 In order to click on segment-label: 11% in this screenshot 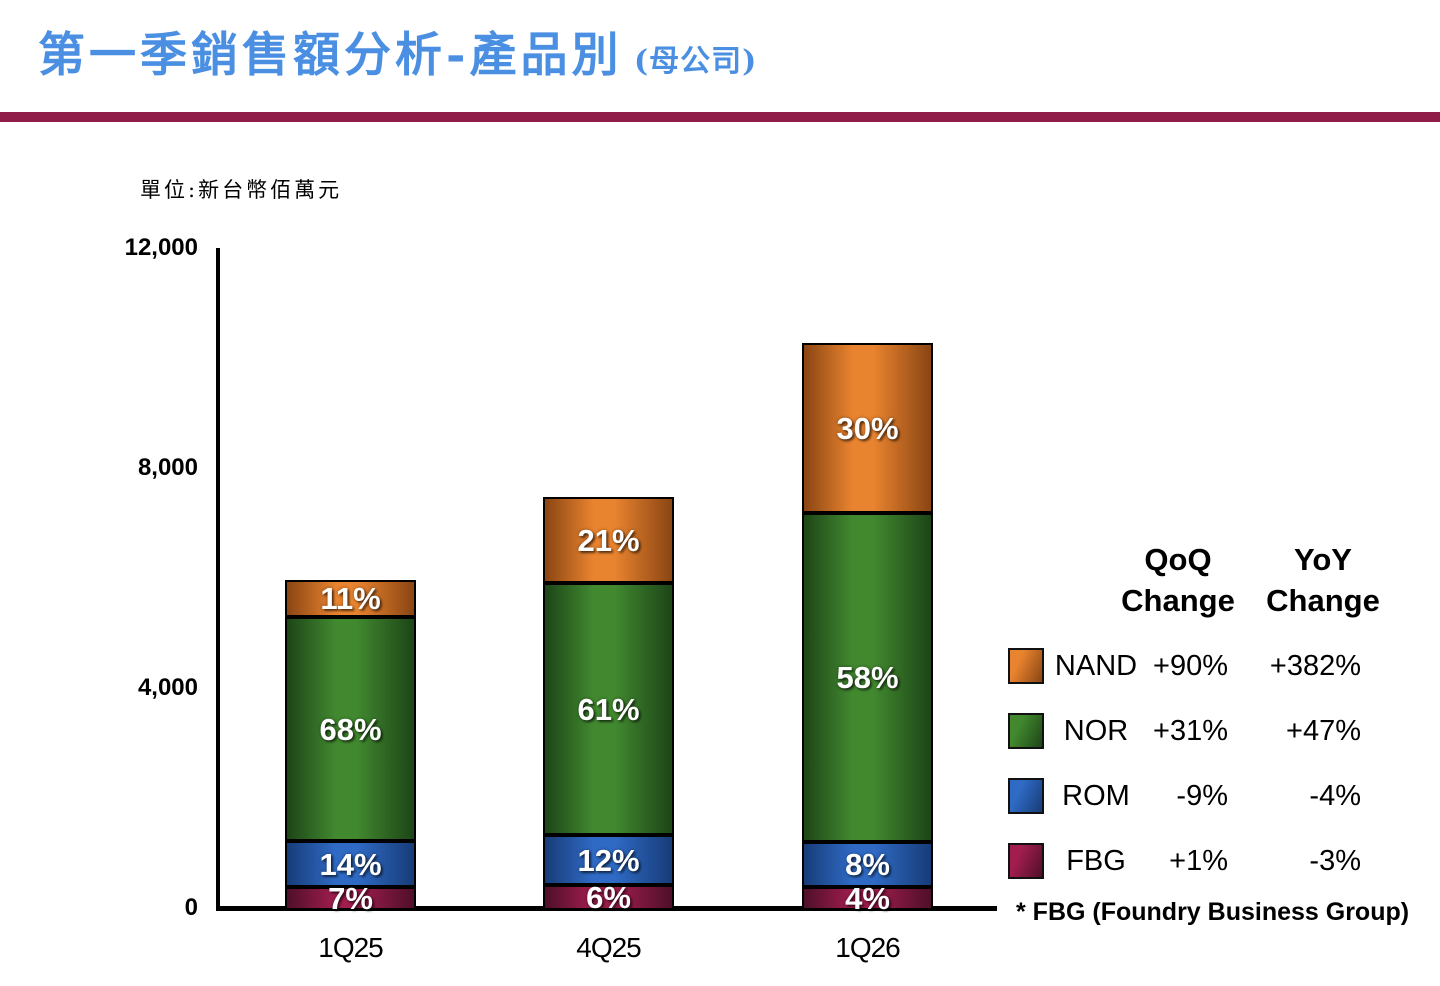, I will do `click(350, 598)`.